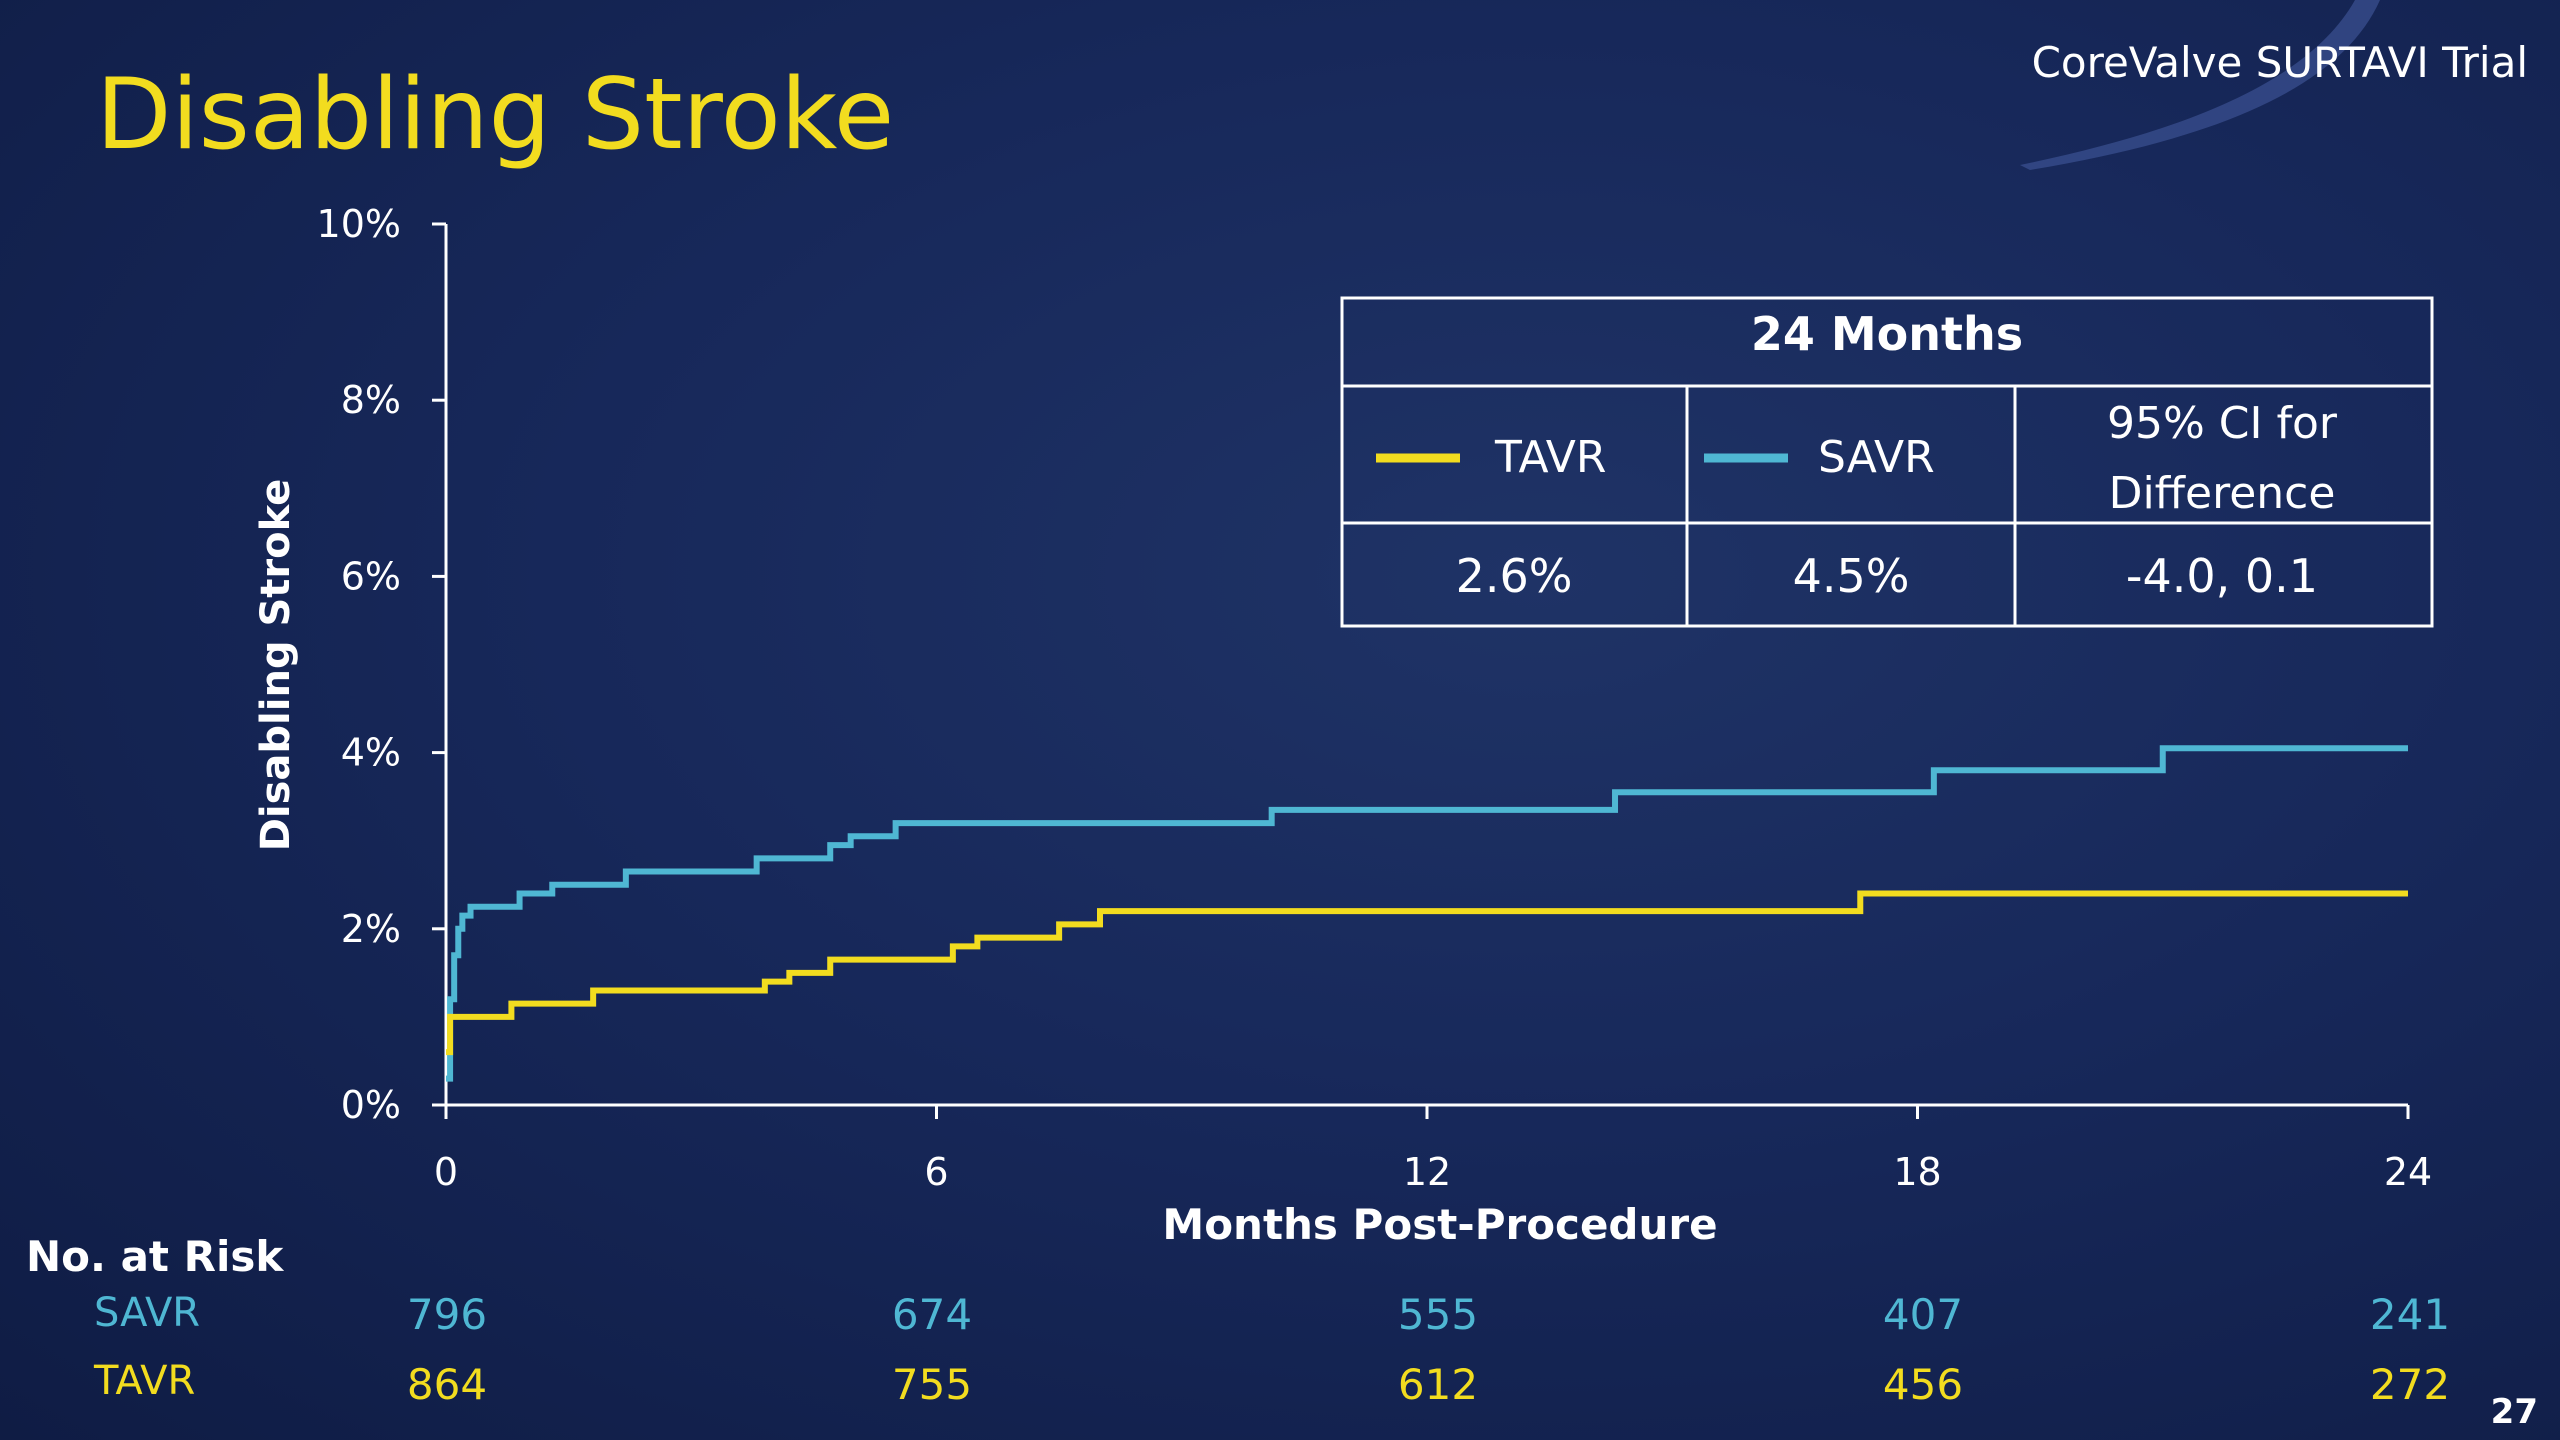 This screenshot has width=2560, height=1440. I want to click on x-tick-label: 24, so click(2408, 1172).